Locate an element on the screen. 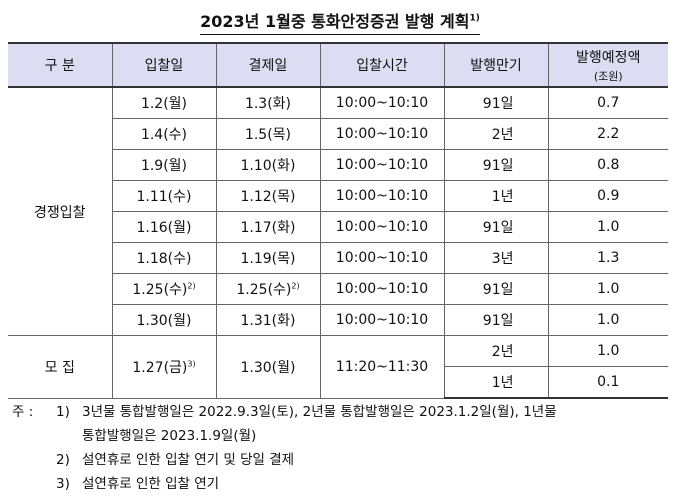  footnote-number: 3) is located at coordinates (63, 484).